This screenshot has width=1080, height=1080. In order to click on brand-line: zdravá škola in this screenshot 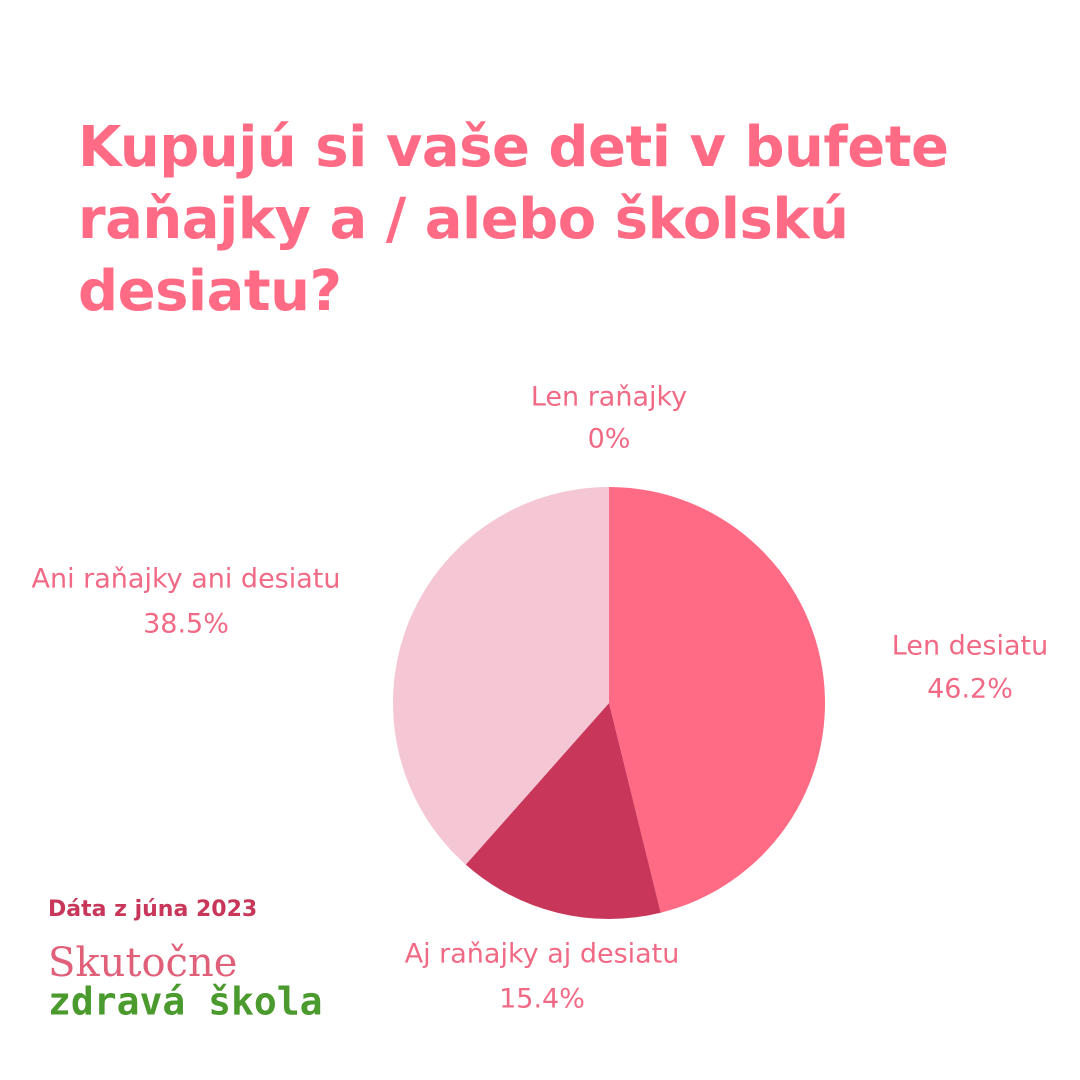, I will do `click(185, 1002)`.